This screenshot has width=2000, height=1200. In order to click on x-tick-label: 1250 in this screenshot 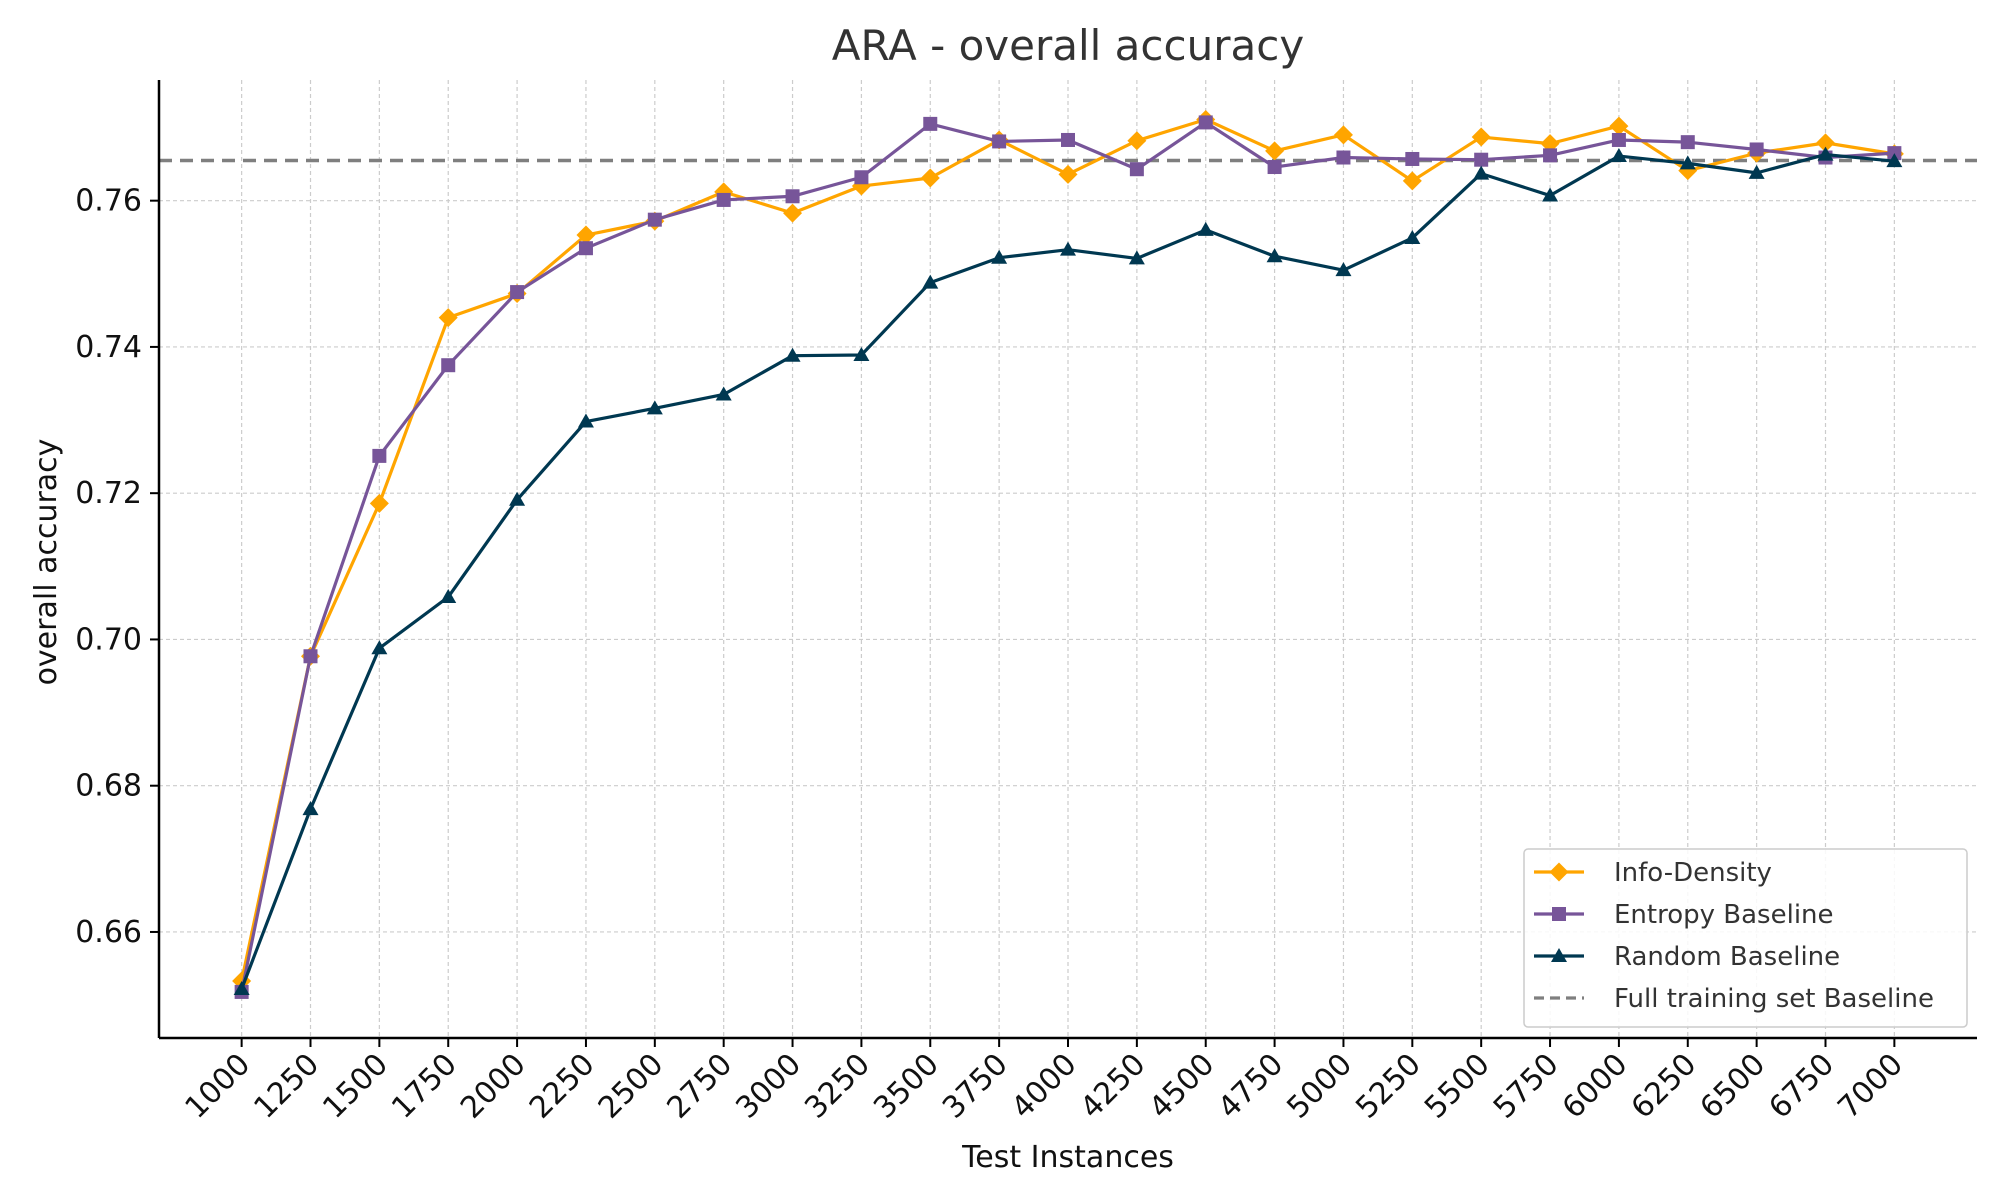, I will do `click(286, 1086)`.